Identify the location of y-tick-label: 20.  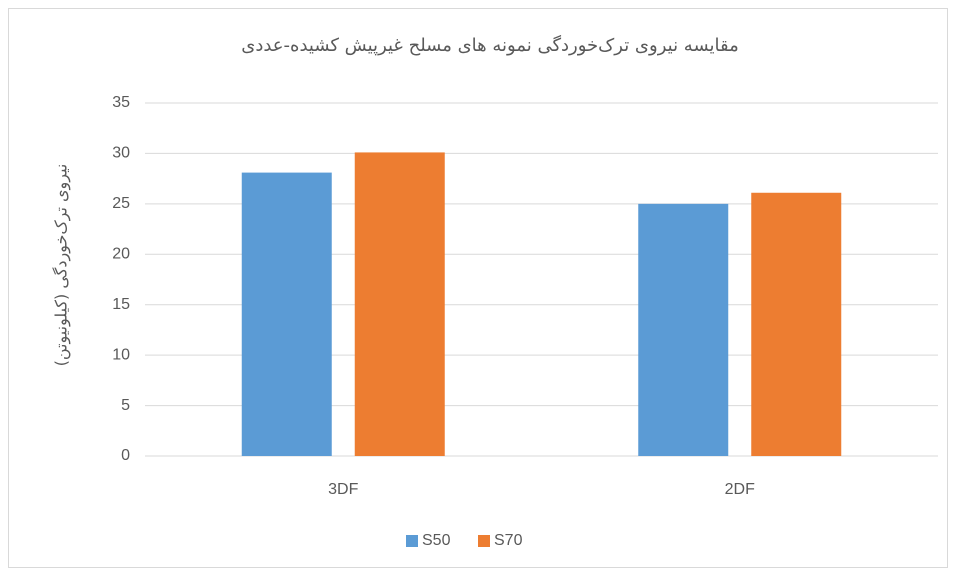
(121, 254).